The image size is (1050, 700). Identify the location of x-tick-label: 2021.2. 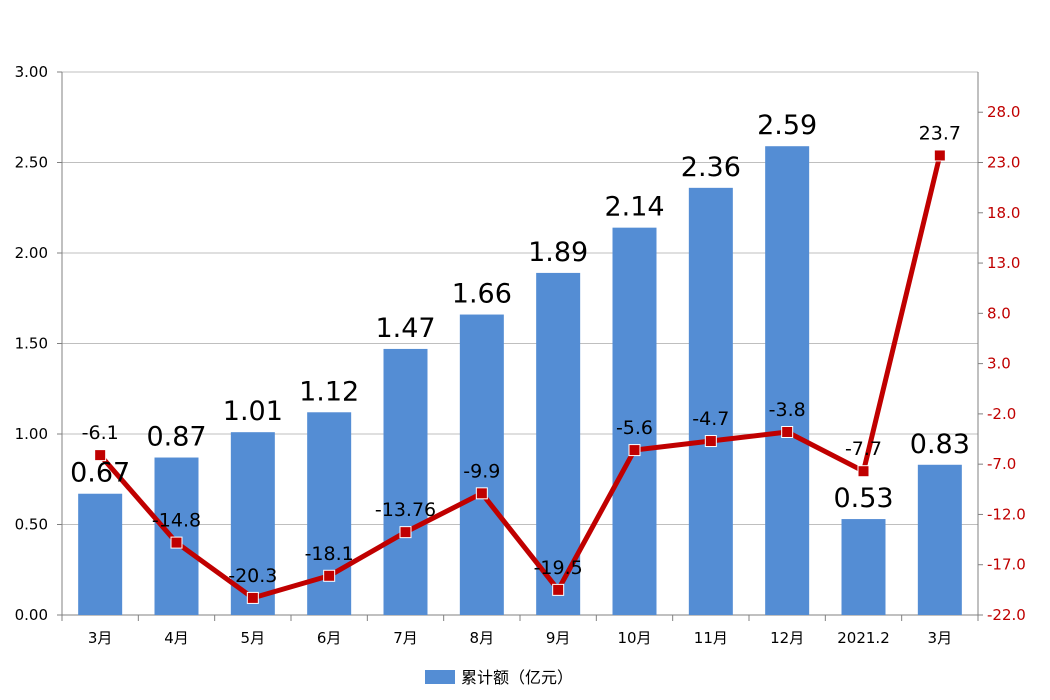
(863, 638).